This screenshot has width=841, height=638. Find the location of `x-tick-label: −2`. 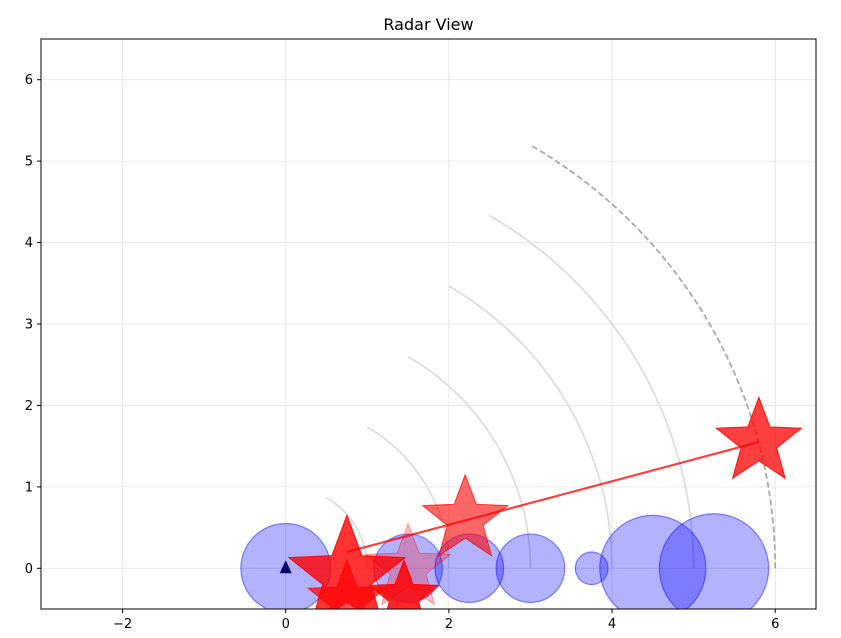

x-tick-label: −2 is located at coordinates (122, 624).